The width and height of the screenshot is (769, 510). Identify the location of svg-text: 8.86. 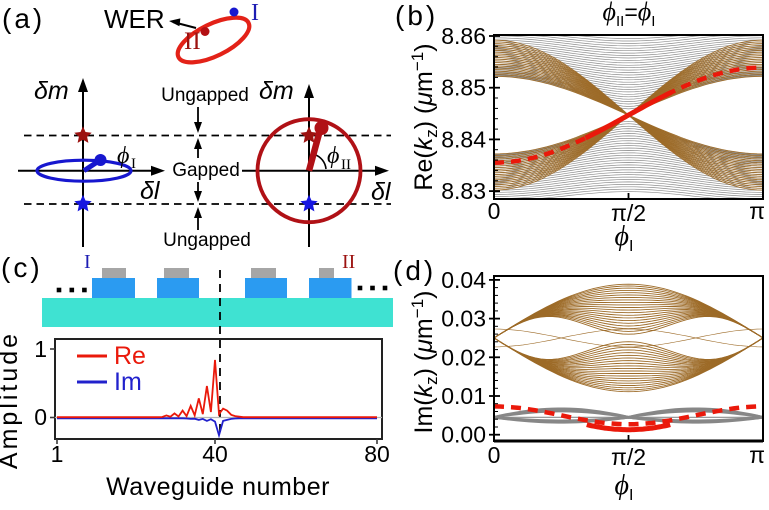
(463, 36).